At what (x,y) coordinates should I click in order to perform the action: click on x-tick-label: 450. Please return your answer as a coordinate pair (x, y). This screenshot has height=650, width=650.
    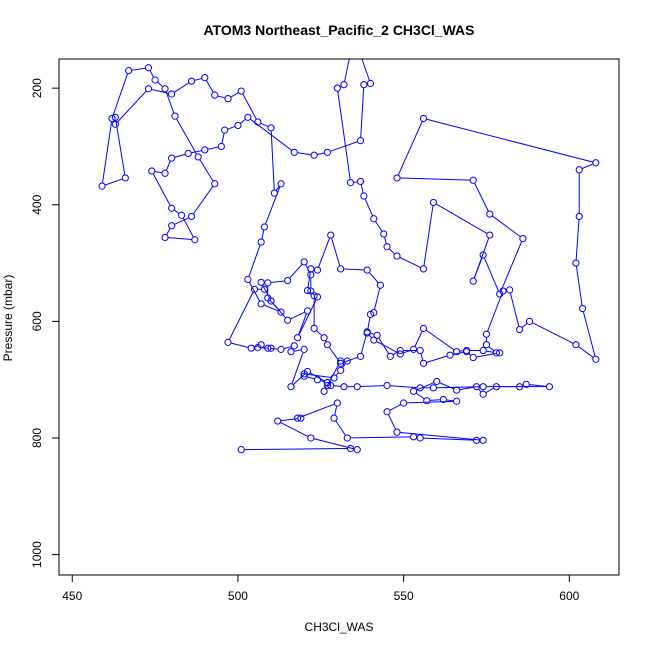
    Looking at the image, I should click on (72, 596).